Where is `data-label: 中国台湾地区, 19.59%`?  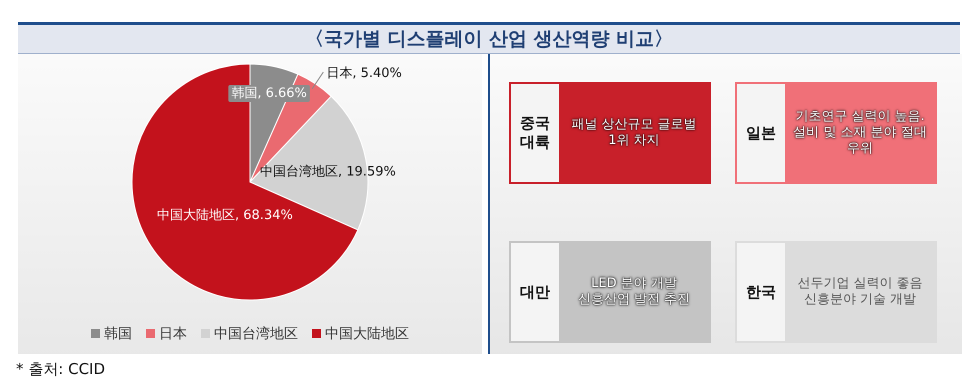 data-label: 中国台湾地区, 19.59% is located at coordinates (328, 171).